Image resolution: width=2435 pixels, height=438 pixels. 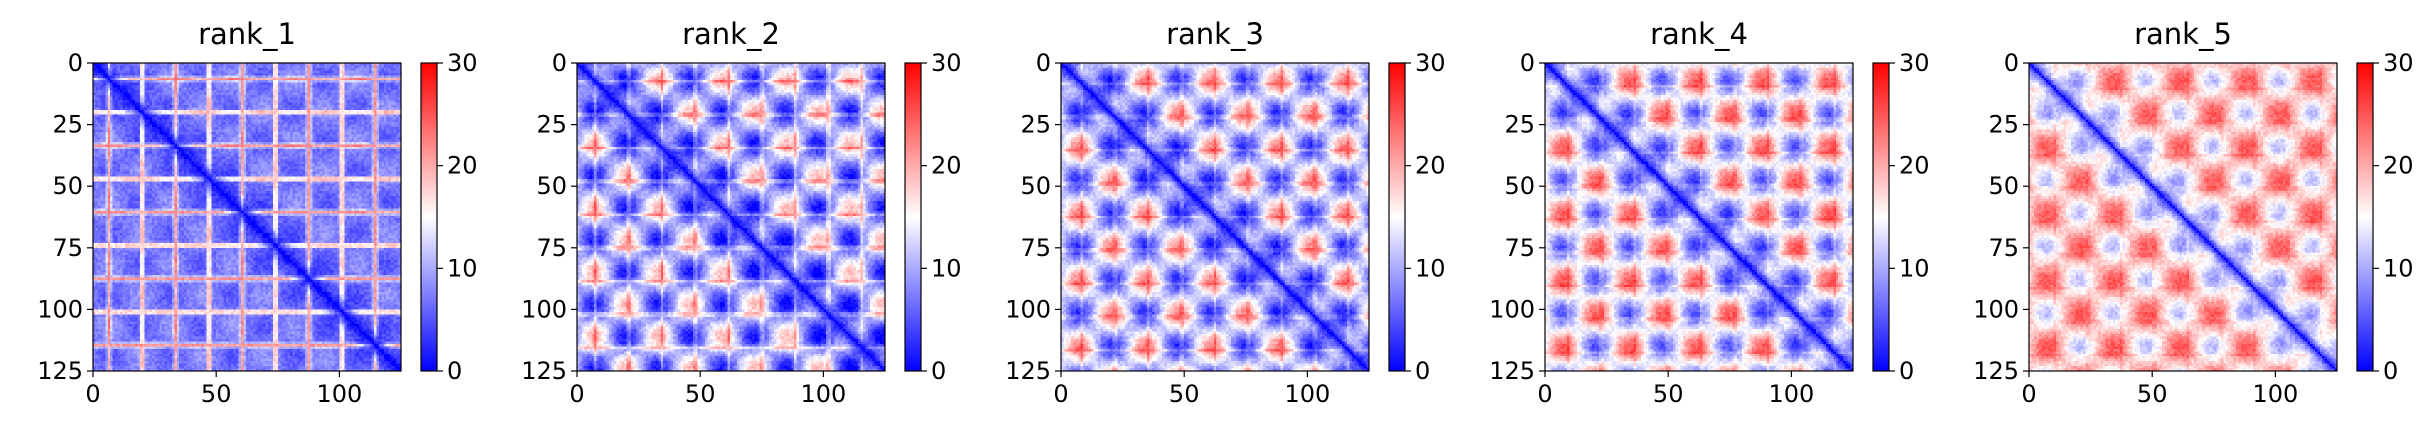 I want to click on chart-title: rank_4, so click(x=1699, y=34).